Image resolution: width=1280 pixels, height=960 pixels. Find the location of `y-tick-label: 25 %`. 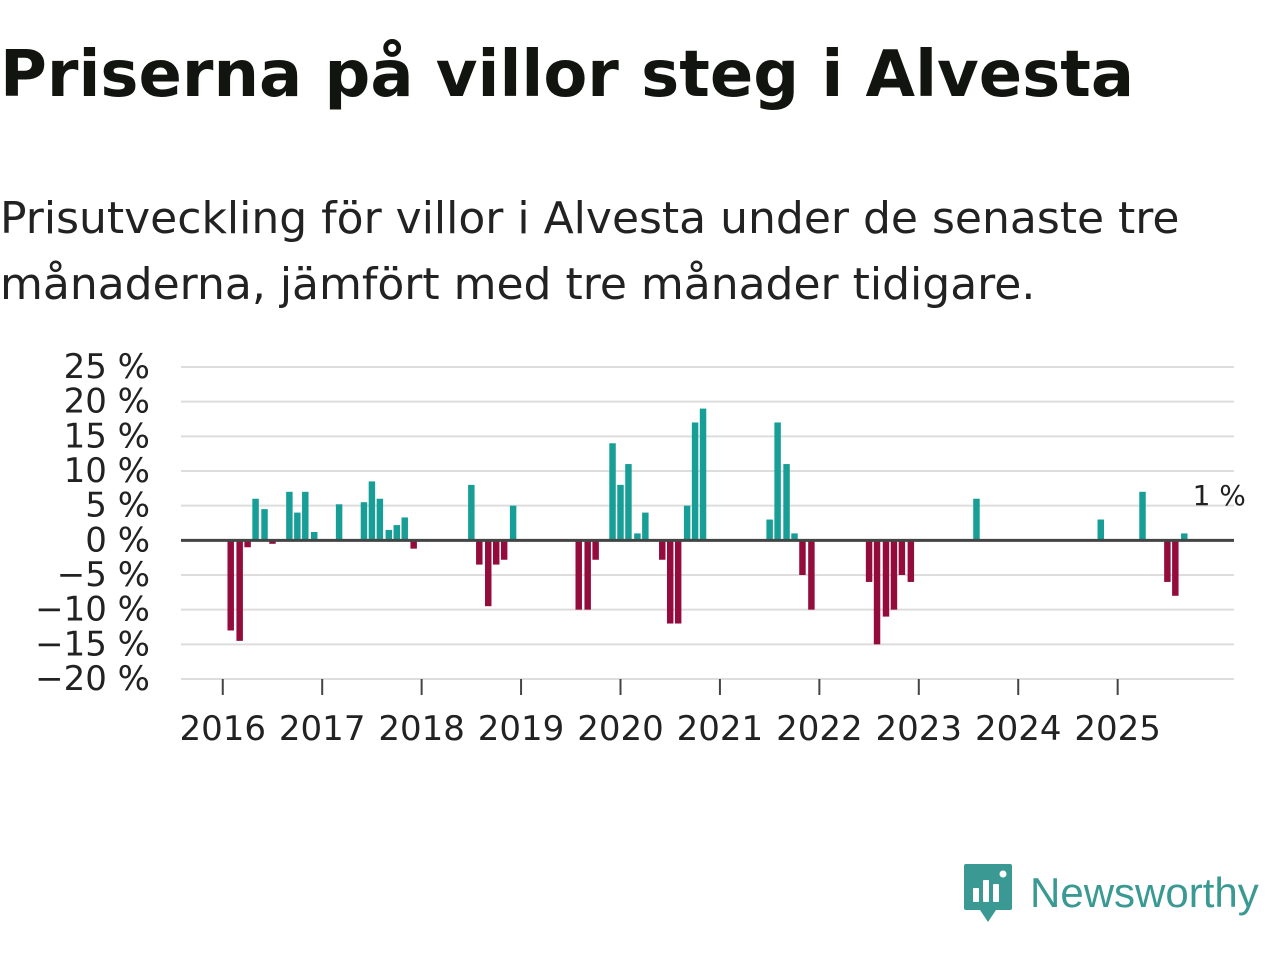

y-tick-label: 25 % is located at coordinates (107, 367).